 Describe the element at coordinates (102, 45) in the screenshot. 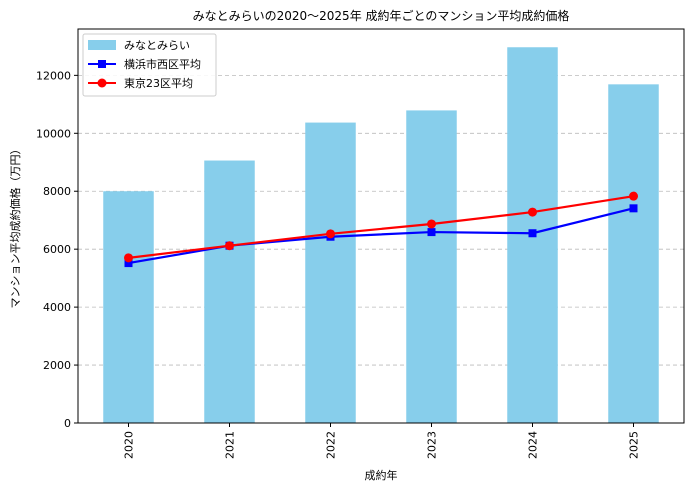

I see `legend-swatch-bar` at that location.